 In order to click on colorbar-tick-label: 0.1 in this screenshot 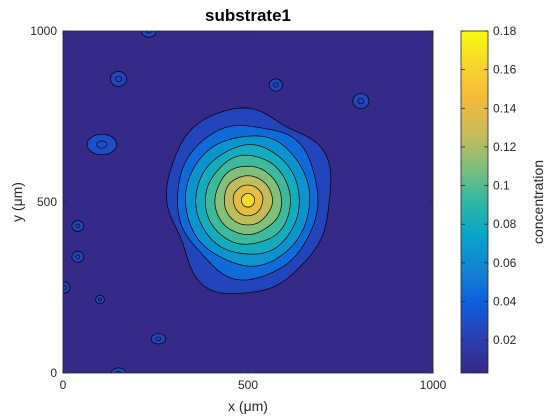, I will do `click(501, 186)`.